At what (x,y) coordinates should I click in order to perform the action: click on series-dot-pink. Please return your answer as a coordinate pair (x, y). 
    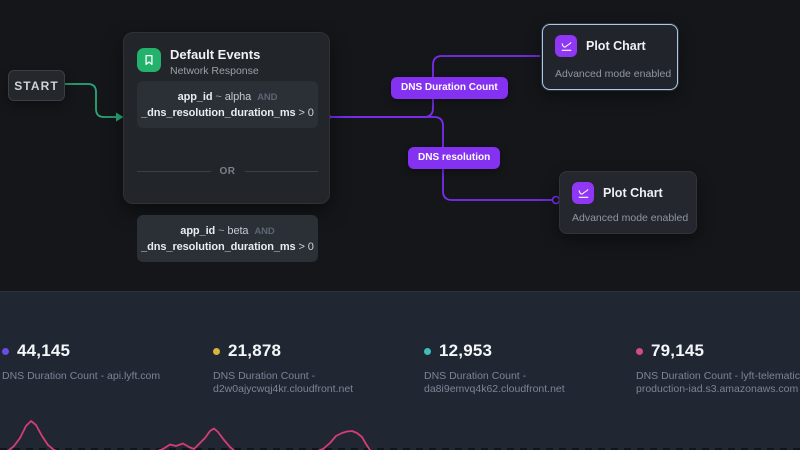
    Looking at the image, I should click on (639, 351).